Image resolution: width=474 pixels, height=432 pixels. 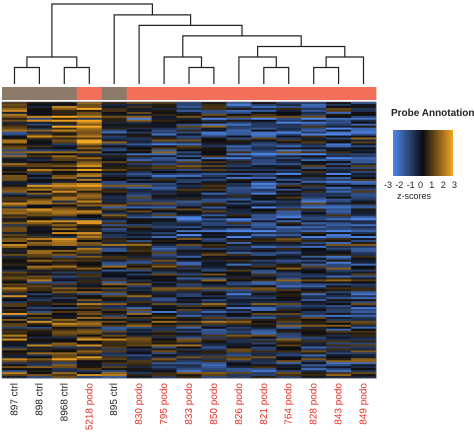 I want to click on sample-label: 830 podo, so click(x=139, y=404).